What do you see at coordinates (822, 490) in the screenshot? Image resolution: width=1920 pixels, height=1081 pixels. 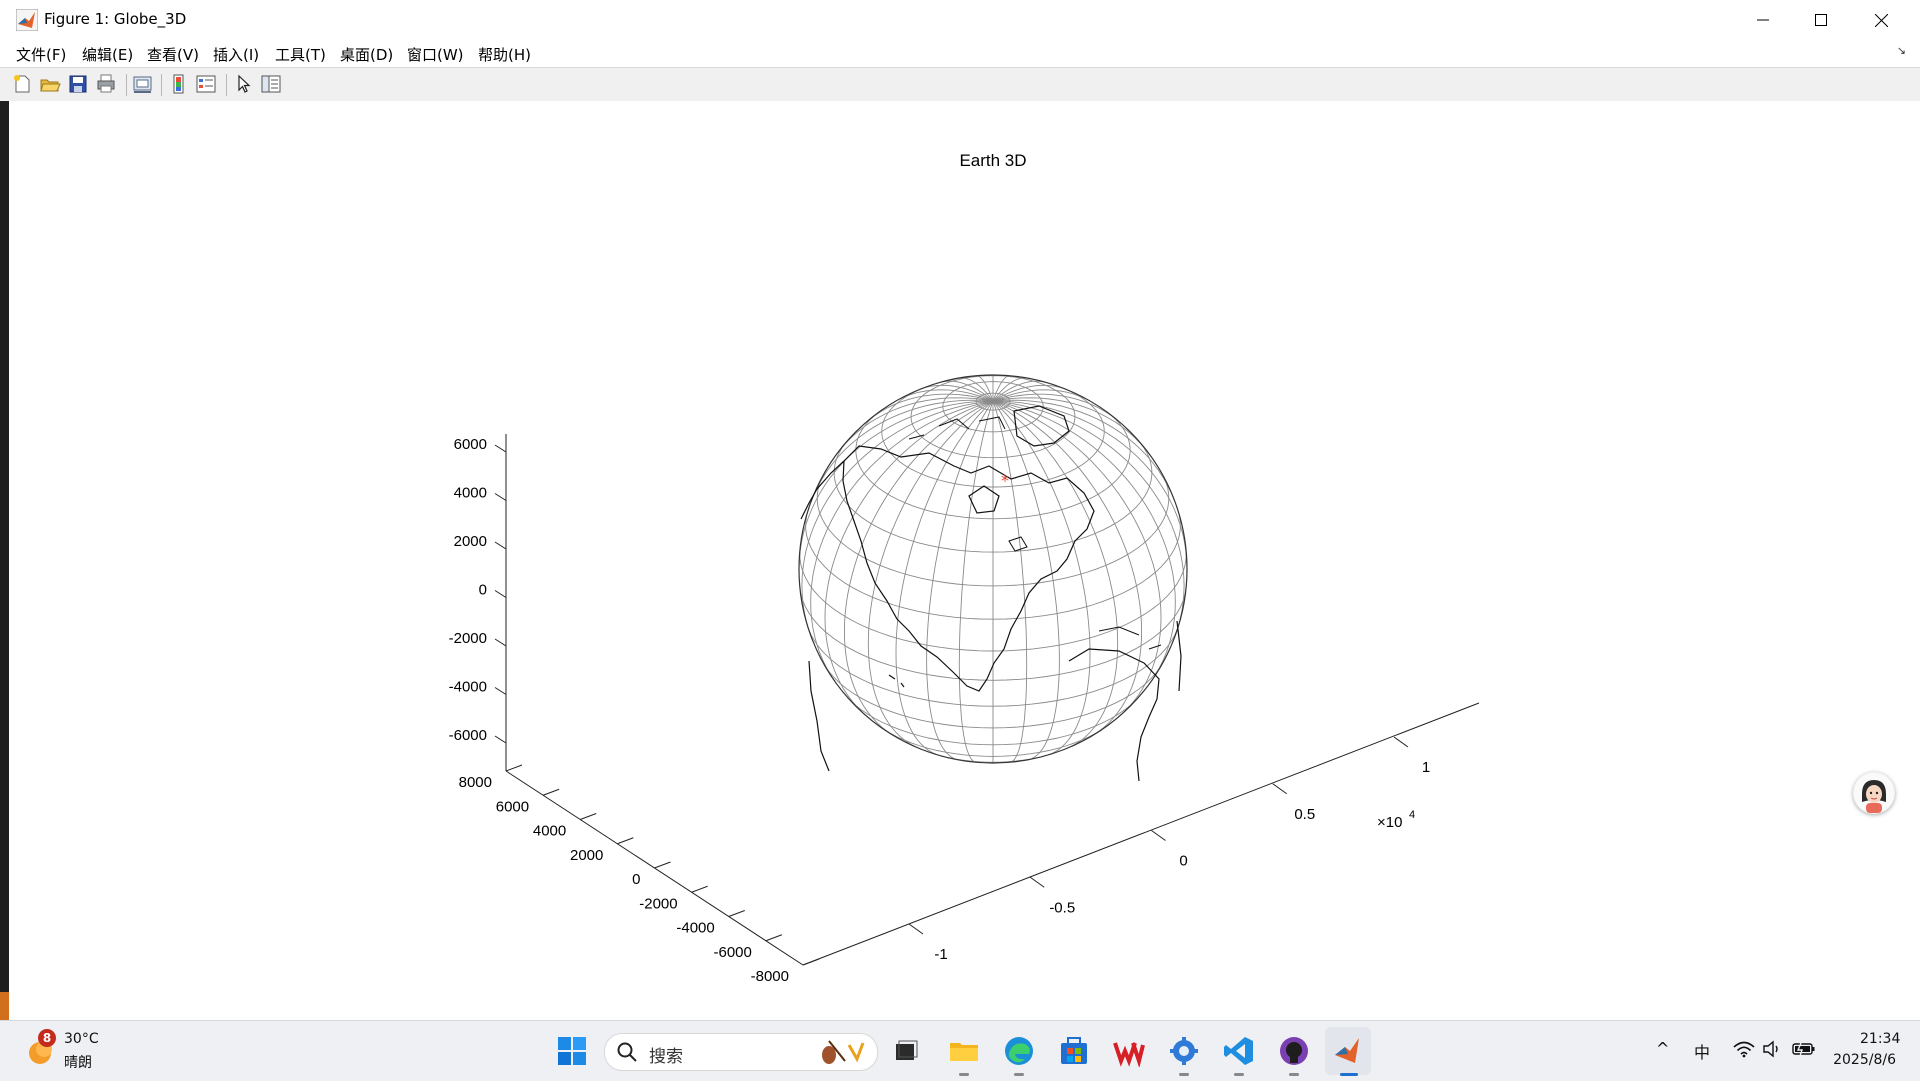 I see `coast-alaska` at bounding box center [822, 490].